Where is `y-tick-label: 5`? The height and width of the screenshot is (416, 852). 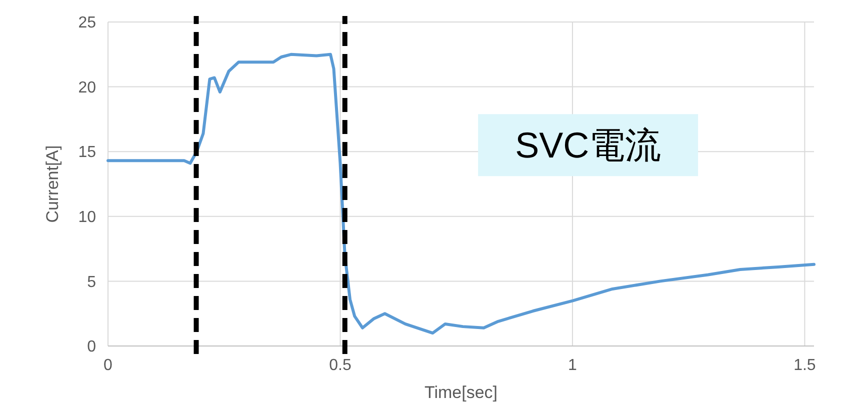
y-tick-label: 5 is located at coordinates (91, 282).